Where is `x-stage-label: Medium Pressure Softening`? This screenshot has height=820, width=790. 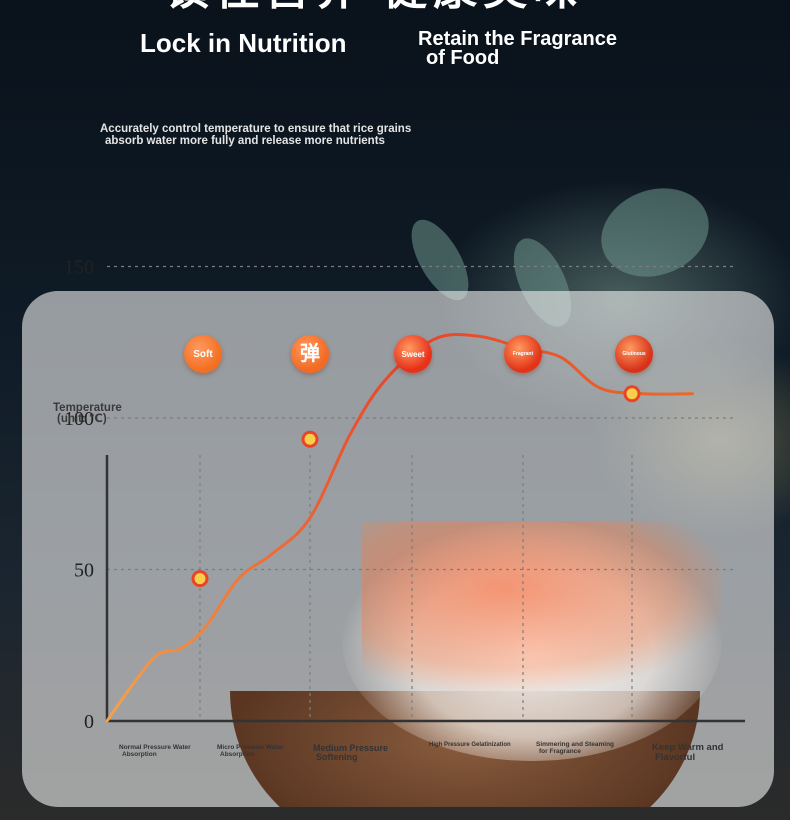
x-stage-label: Medium Pressure Softening is located at coordinates (350, 753).